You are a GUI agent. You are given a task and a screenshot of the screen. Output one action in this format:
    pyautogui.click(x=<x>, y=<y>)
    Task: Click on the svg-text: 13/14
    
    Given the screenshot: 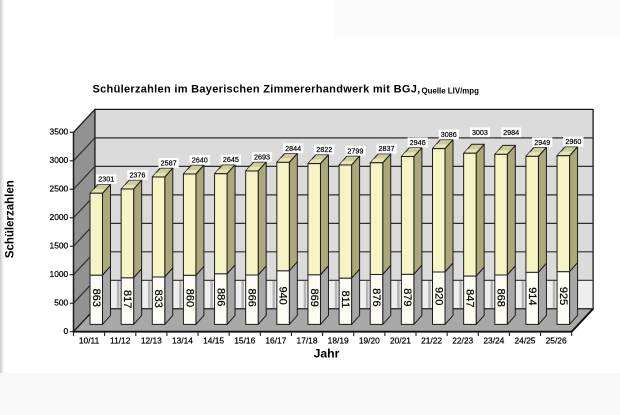 What is the action you would take?
    pyautogui.click(x=182, y=341)
    